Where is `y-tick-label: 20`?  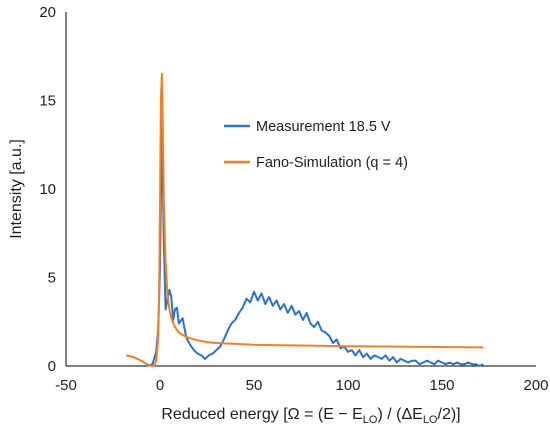 y-tick-label: 20 is located at coordinates (47, 12).